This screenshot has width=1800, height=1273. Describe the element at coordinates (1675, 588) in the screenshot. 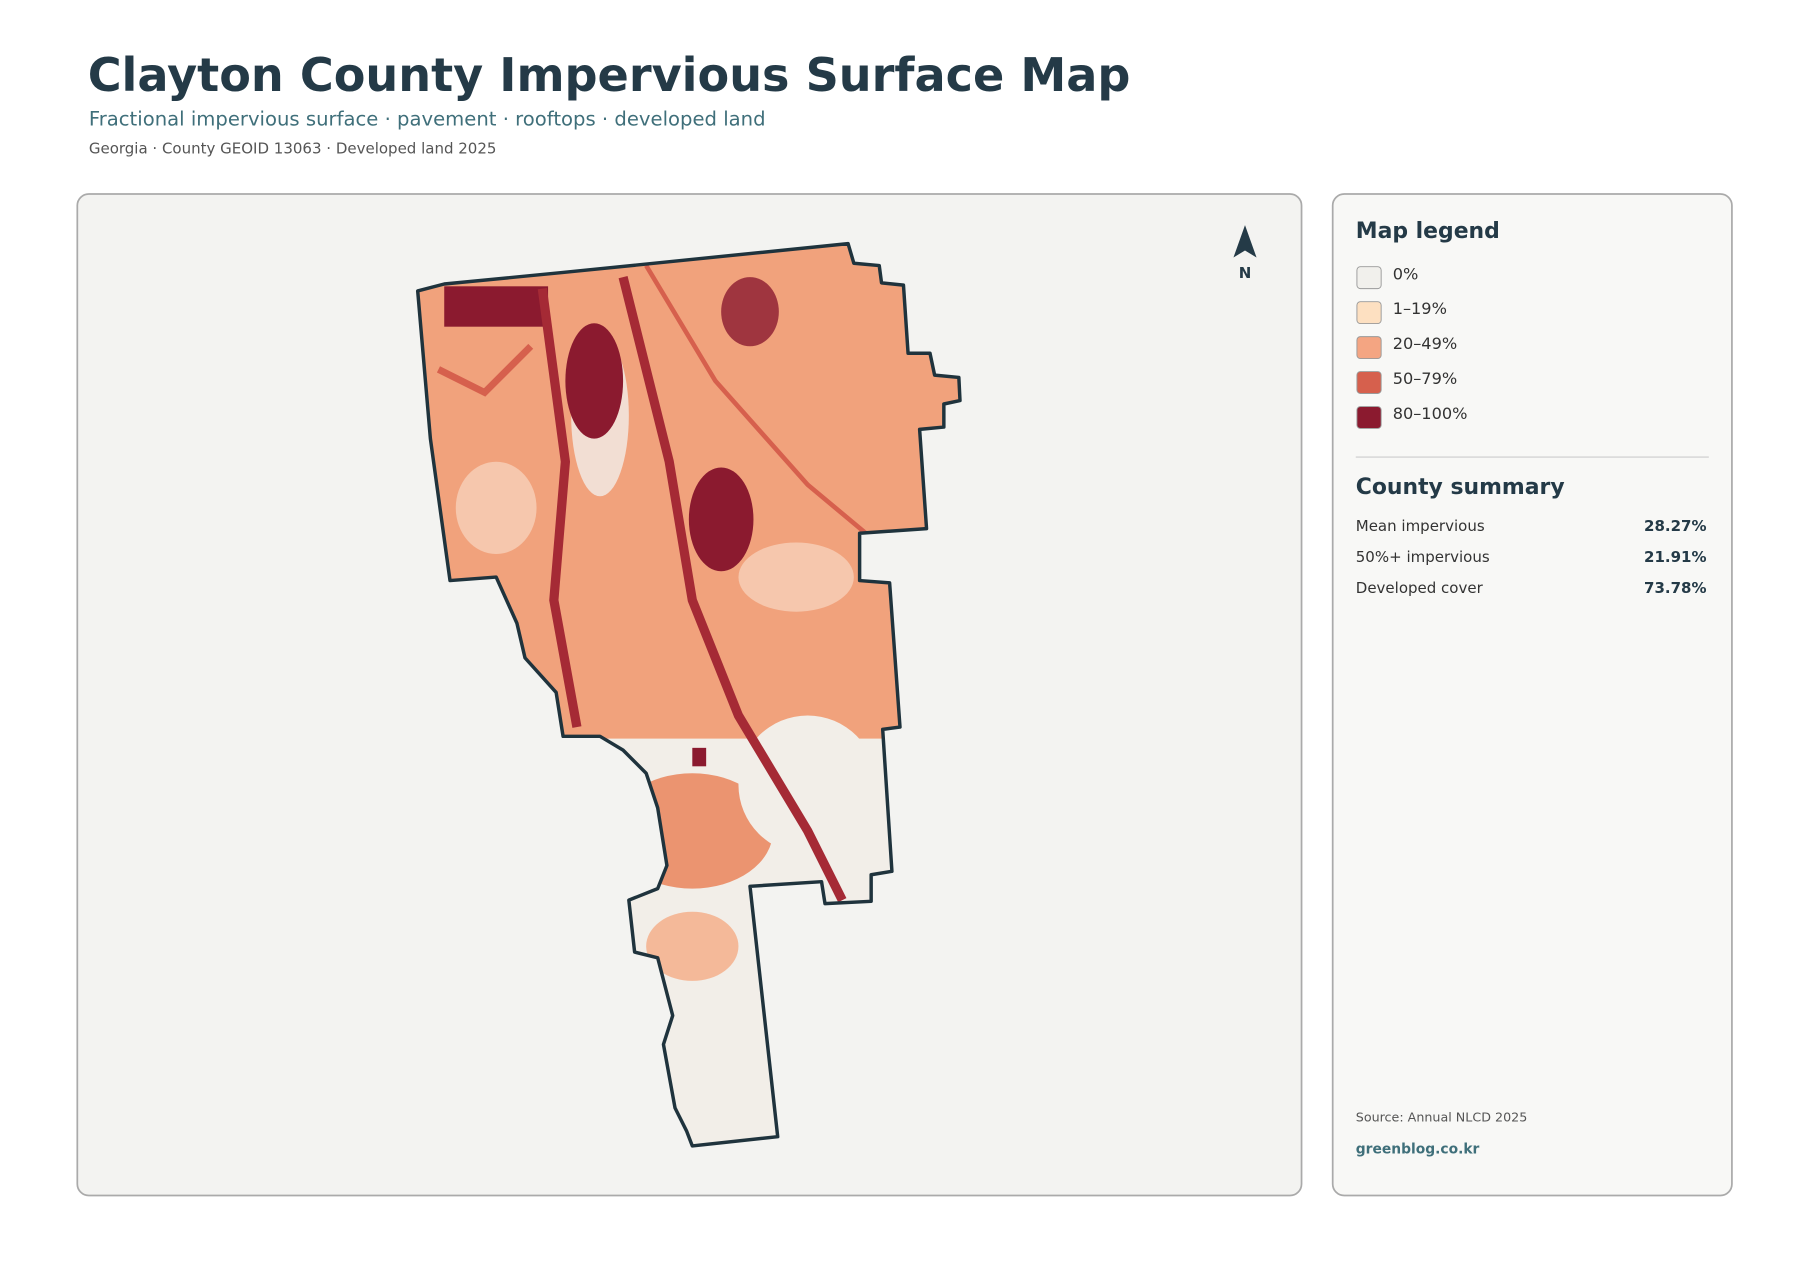

I see `summary-value: 73.78%` at that location.